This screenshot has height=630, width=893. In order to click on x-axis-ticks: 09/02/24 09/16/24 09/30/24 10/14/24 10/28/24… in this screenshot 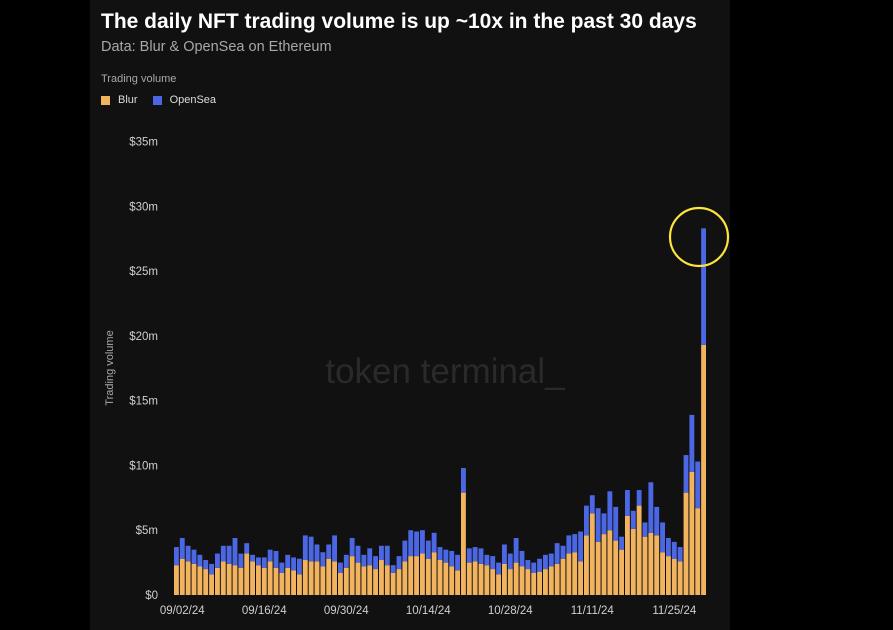, I will do `click(428, 611)`.